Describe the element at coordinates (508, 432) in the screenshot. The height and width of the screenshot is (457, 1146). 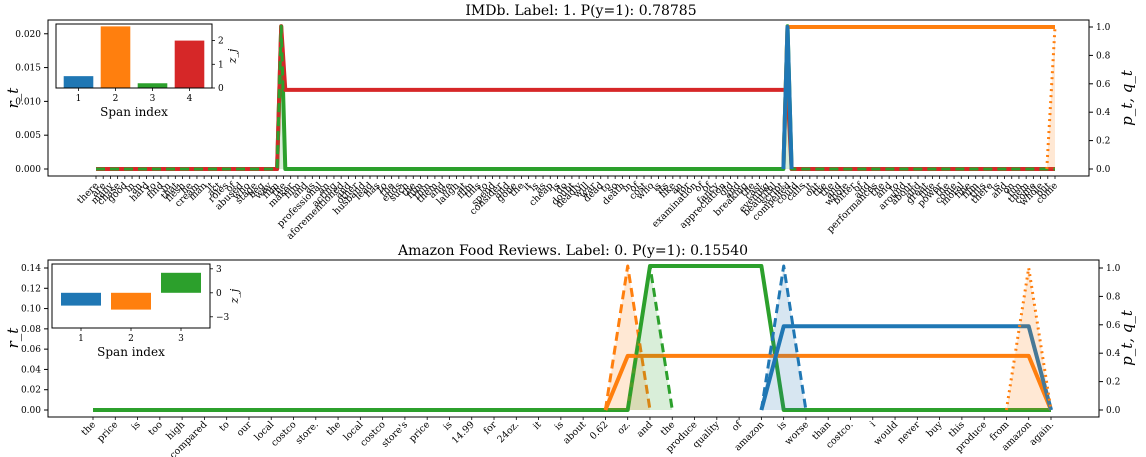
I see `x-tick-label: 24oz.` at that location.